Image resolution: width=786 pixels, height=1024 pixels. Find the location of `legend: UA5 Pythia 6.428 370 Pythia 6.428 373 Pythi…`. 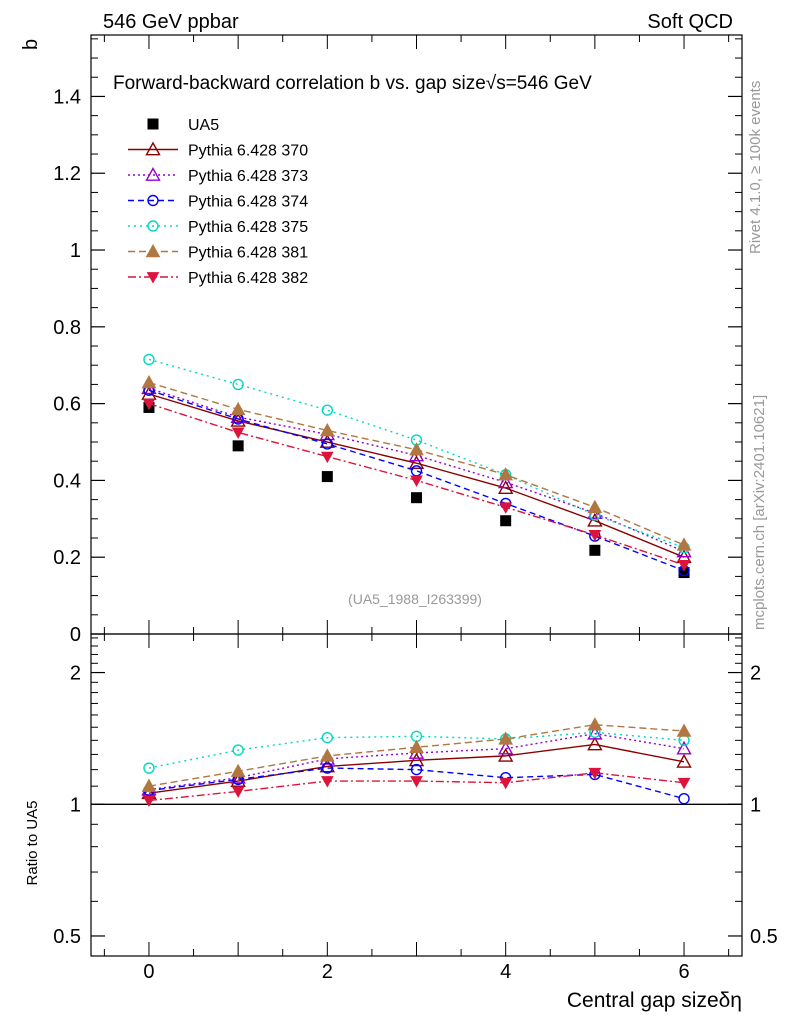

legend: UA5 Pythia 6.428 370 Pythia 6.428 373 Pythi… is located at coordinates (218, 202).